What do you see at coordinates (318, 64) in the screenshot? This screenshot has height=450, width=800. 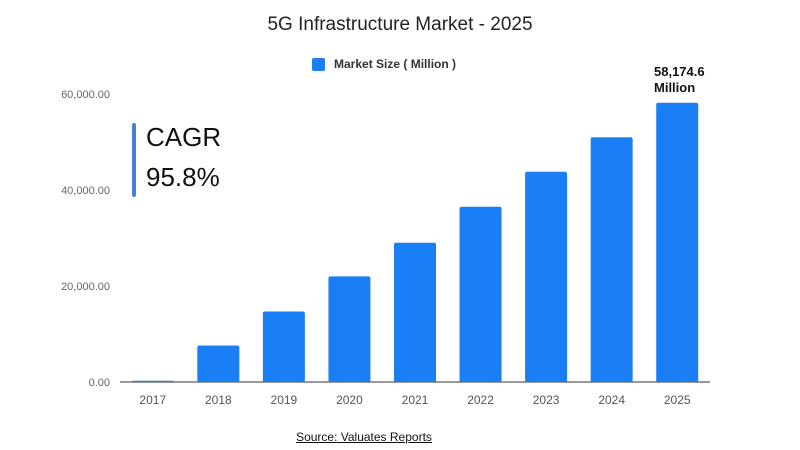 I see `legend-swatch` at bounding box center [318, 64].